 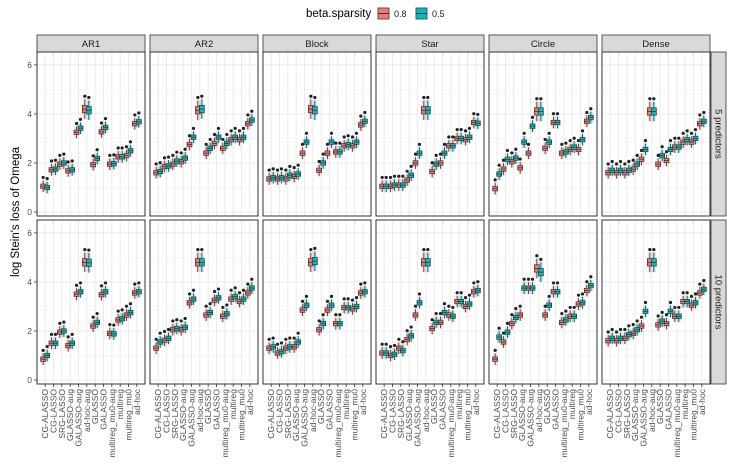 I want to click on y-tick-label: 0, so click(x=29, y=212).